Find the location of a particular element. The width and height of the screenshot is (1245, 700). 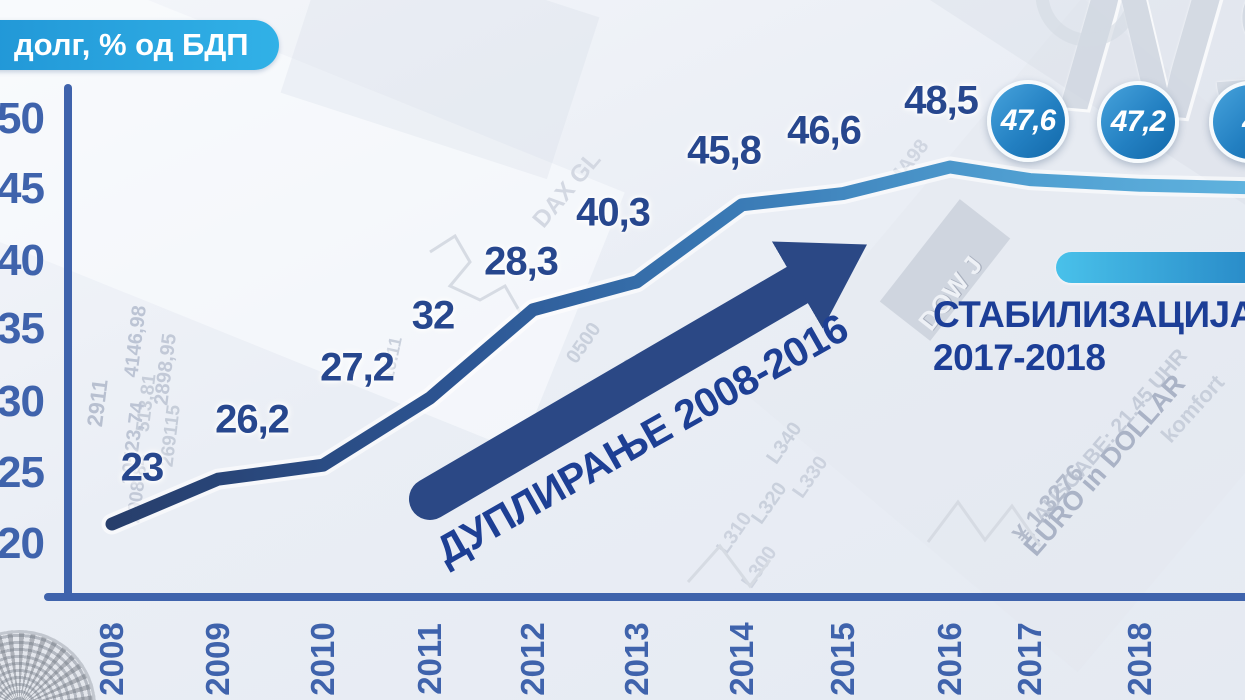

x-tick-label-2011: 2011 is located at coordinates (429, 659).